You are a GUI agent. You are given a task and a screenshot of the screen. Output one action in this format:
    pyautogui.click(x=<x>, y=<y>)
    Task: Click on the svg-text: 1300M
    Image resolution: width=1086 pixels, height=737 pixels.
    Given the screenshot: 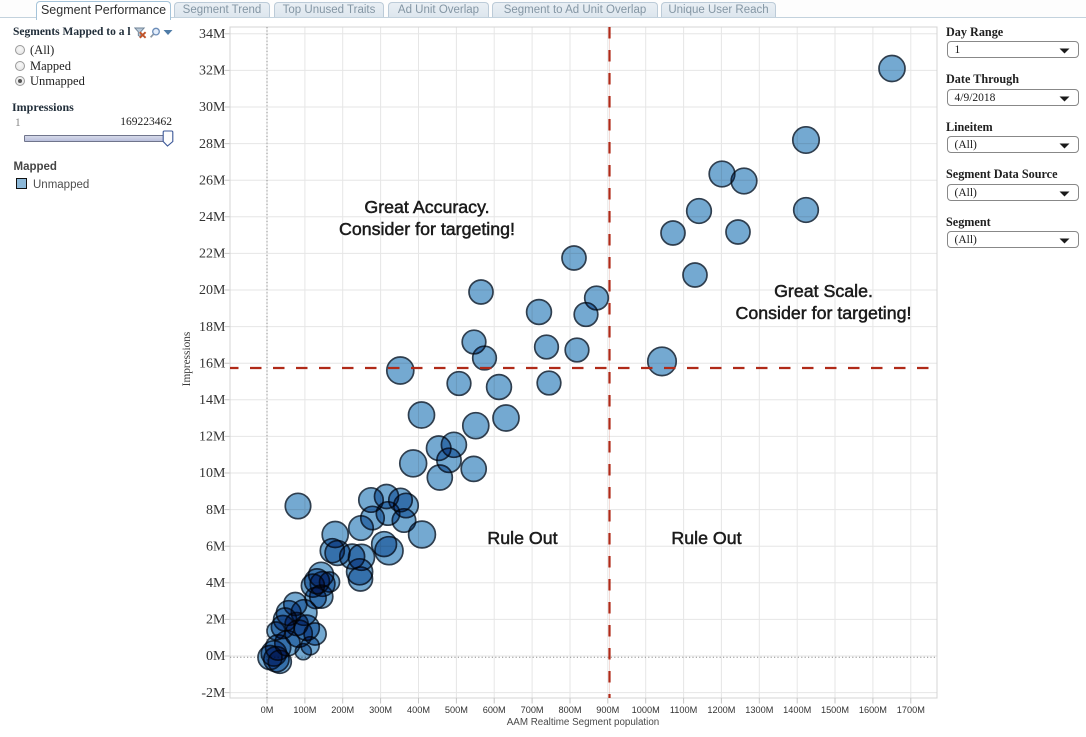 What is the action you would take?
    pyautogui.click(x=759, y=710)
    